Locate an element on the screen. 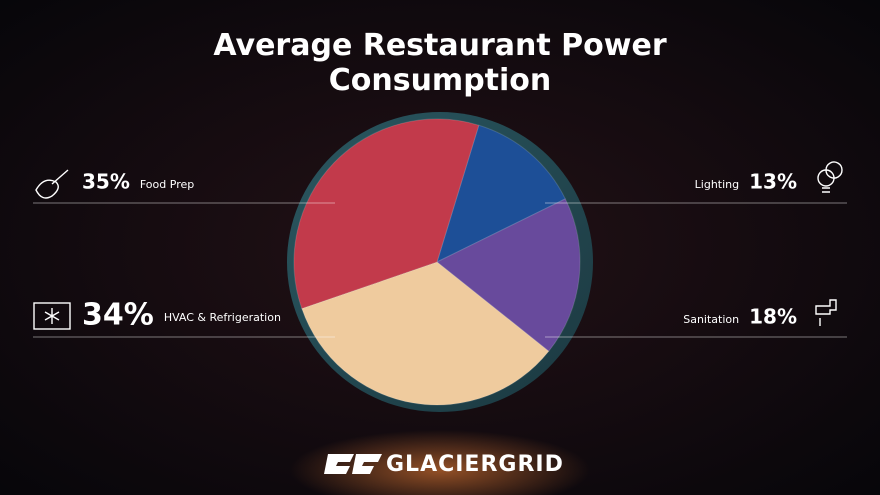 This screenshot has height=495, width=880. value-label: 18% is located at coordinates (773, 317).